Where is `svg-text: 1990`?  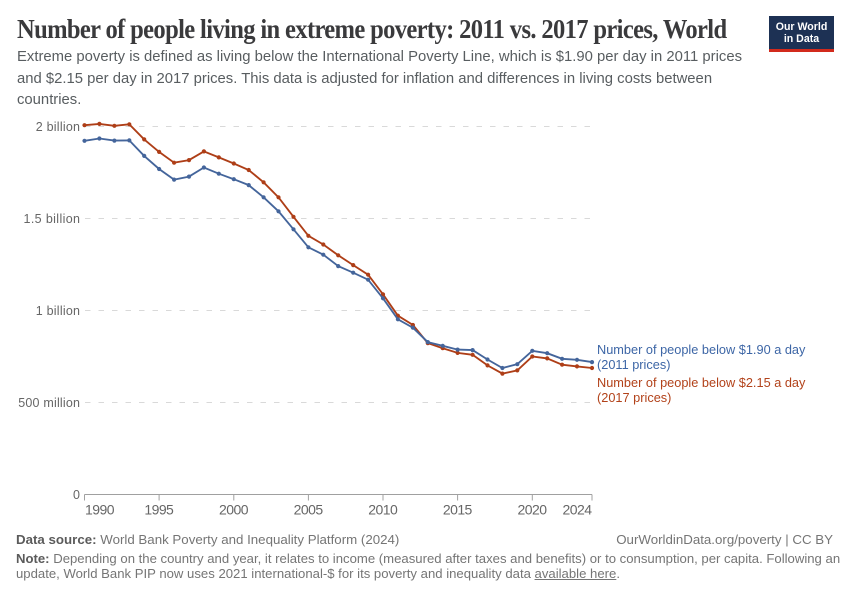
svg-text: 1990 is located at coordinates (100, 510).